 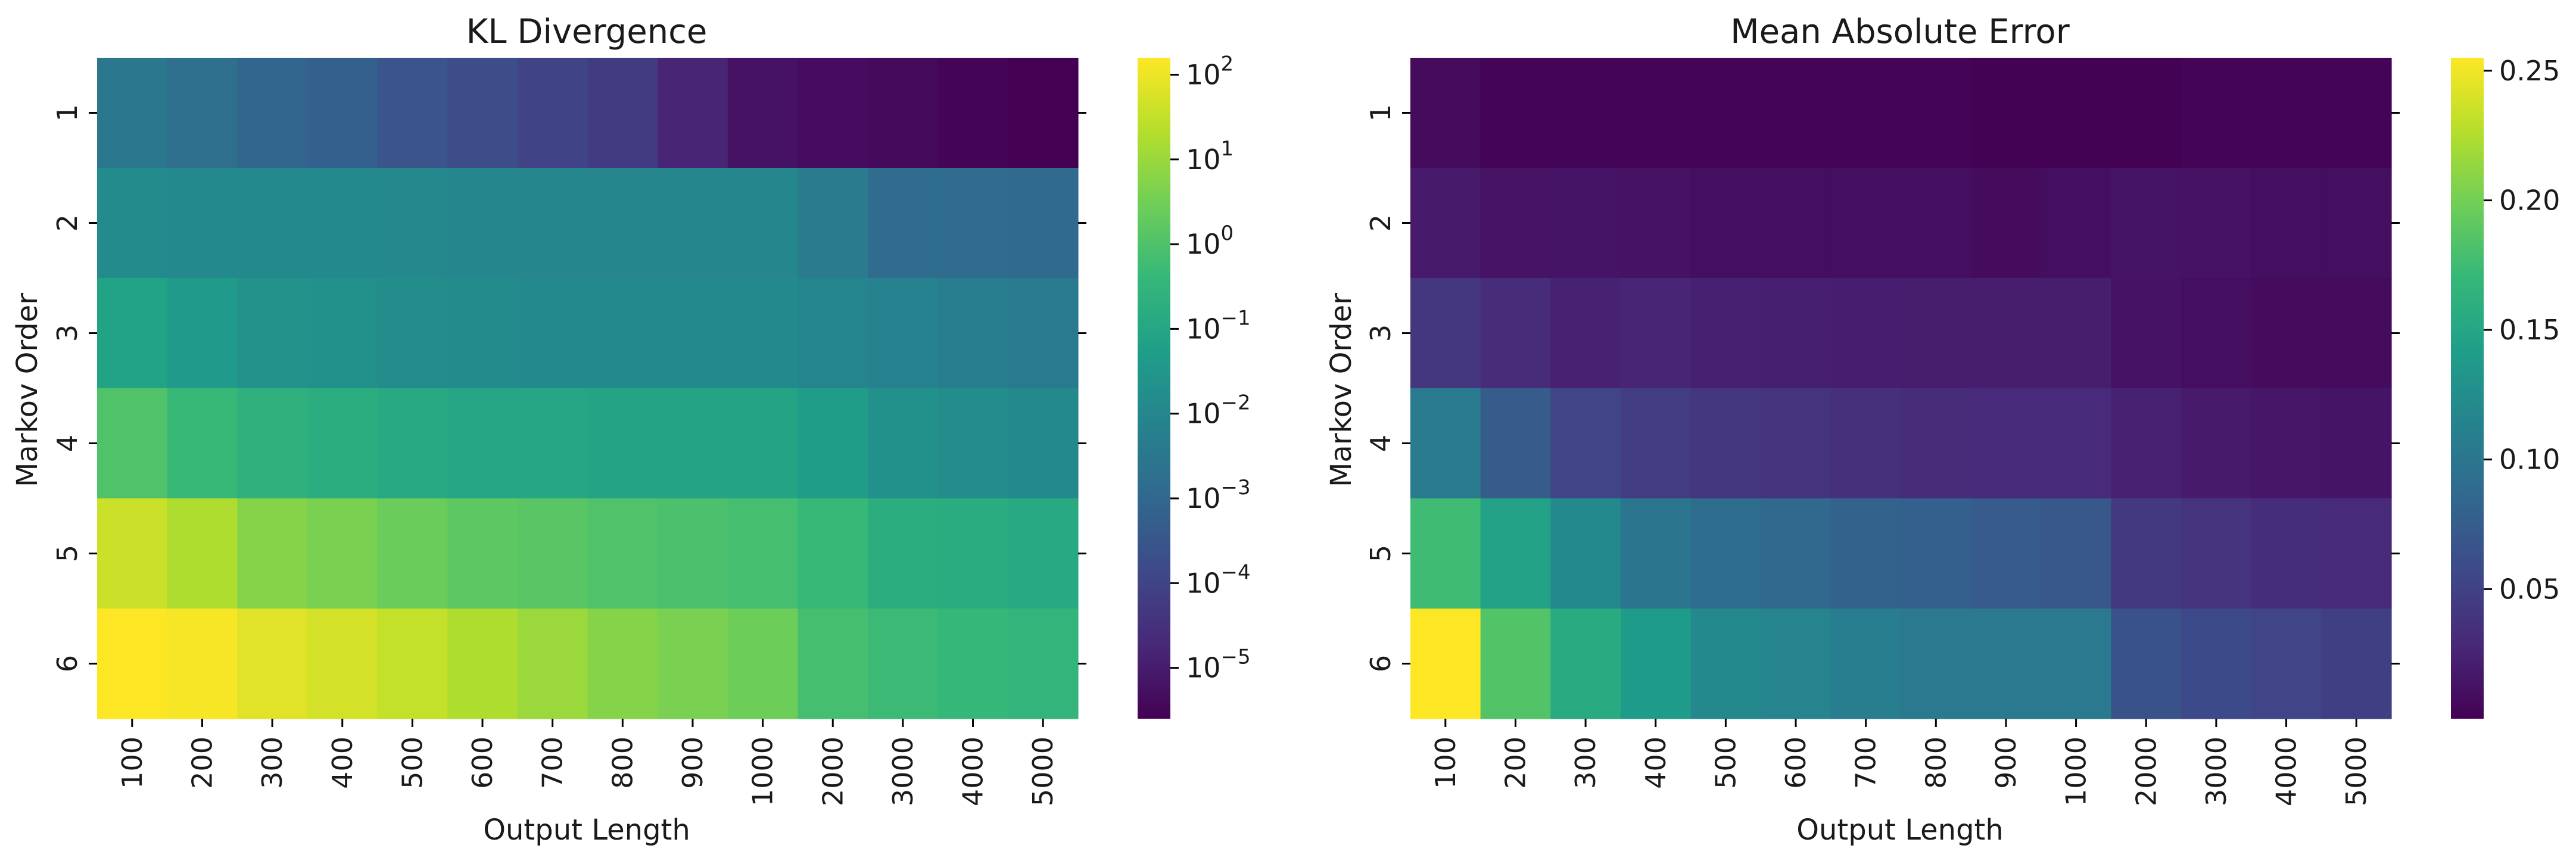 What do you see at coordinates (272, 763) in the screenshot?
I see `x-tick-label: 300` at bounding box center [272, 763].